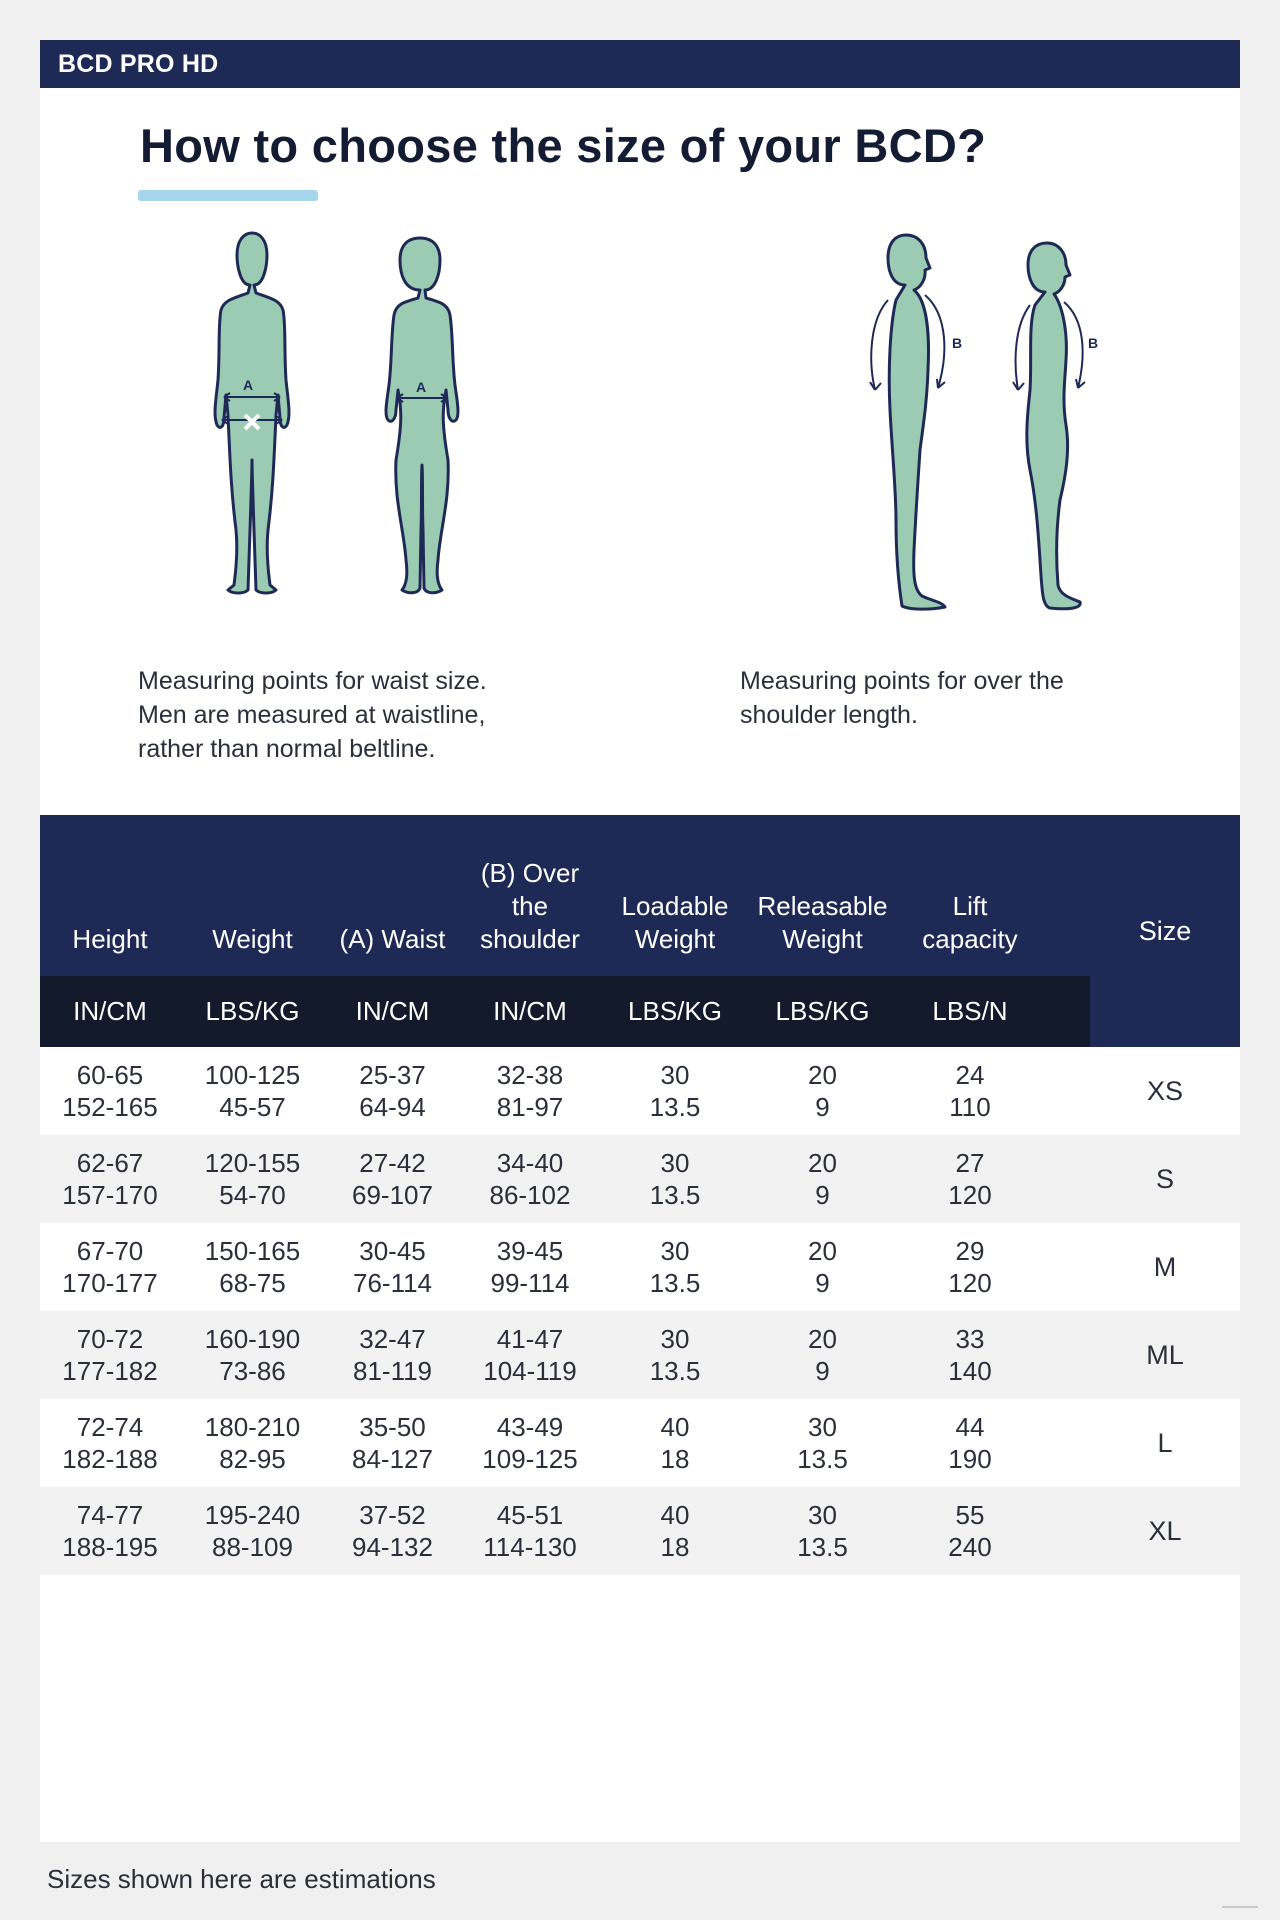 The width and height of the screenshot is (1280, 1920). What do you see at coordinates (1240, 1907) in the screenshot?
I see `watermark-stamp` at bounding box center [1240, 1907].